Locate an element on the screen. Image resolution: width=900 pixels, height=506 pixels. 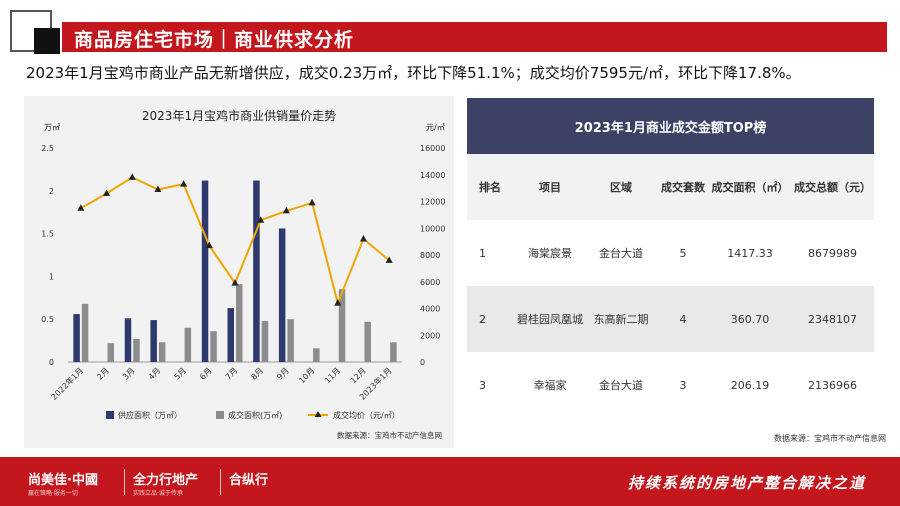
x-tick-label: 9月 is located at coordinates (283, 374).